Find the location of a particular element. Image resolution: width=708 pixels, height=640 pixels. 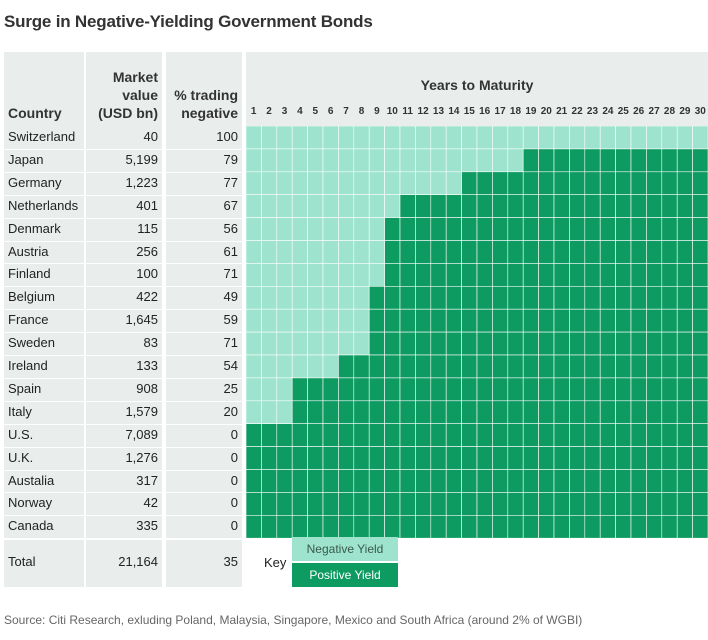

market-value: 908 is located at coordinates (147, 388).